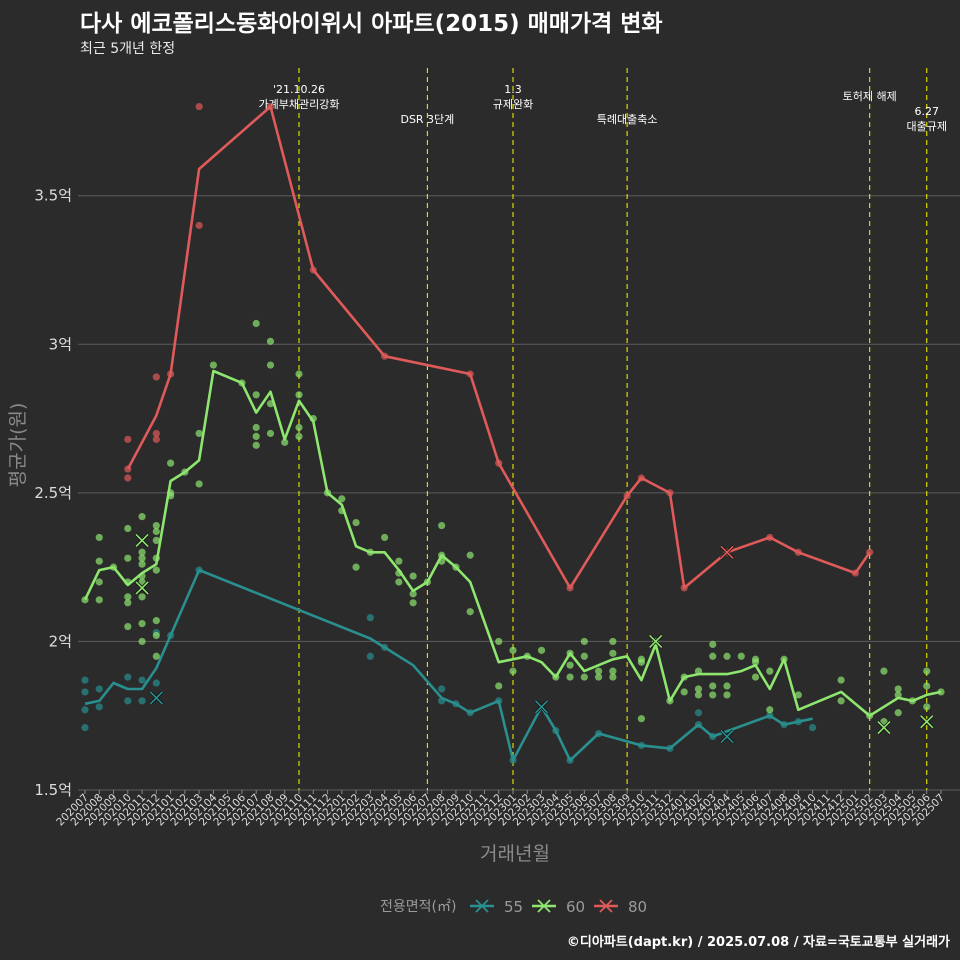 Image resolution: width=960 pixels, height=960 pixels. What do you see at coordinates (513, 104) in the screenshot?
I see `annotation-label: 규제완화` at bounding box center [513, 104].